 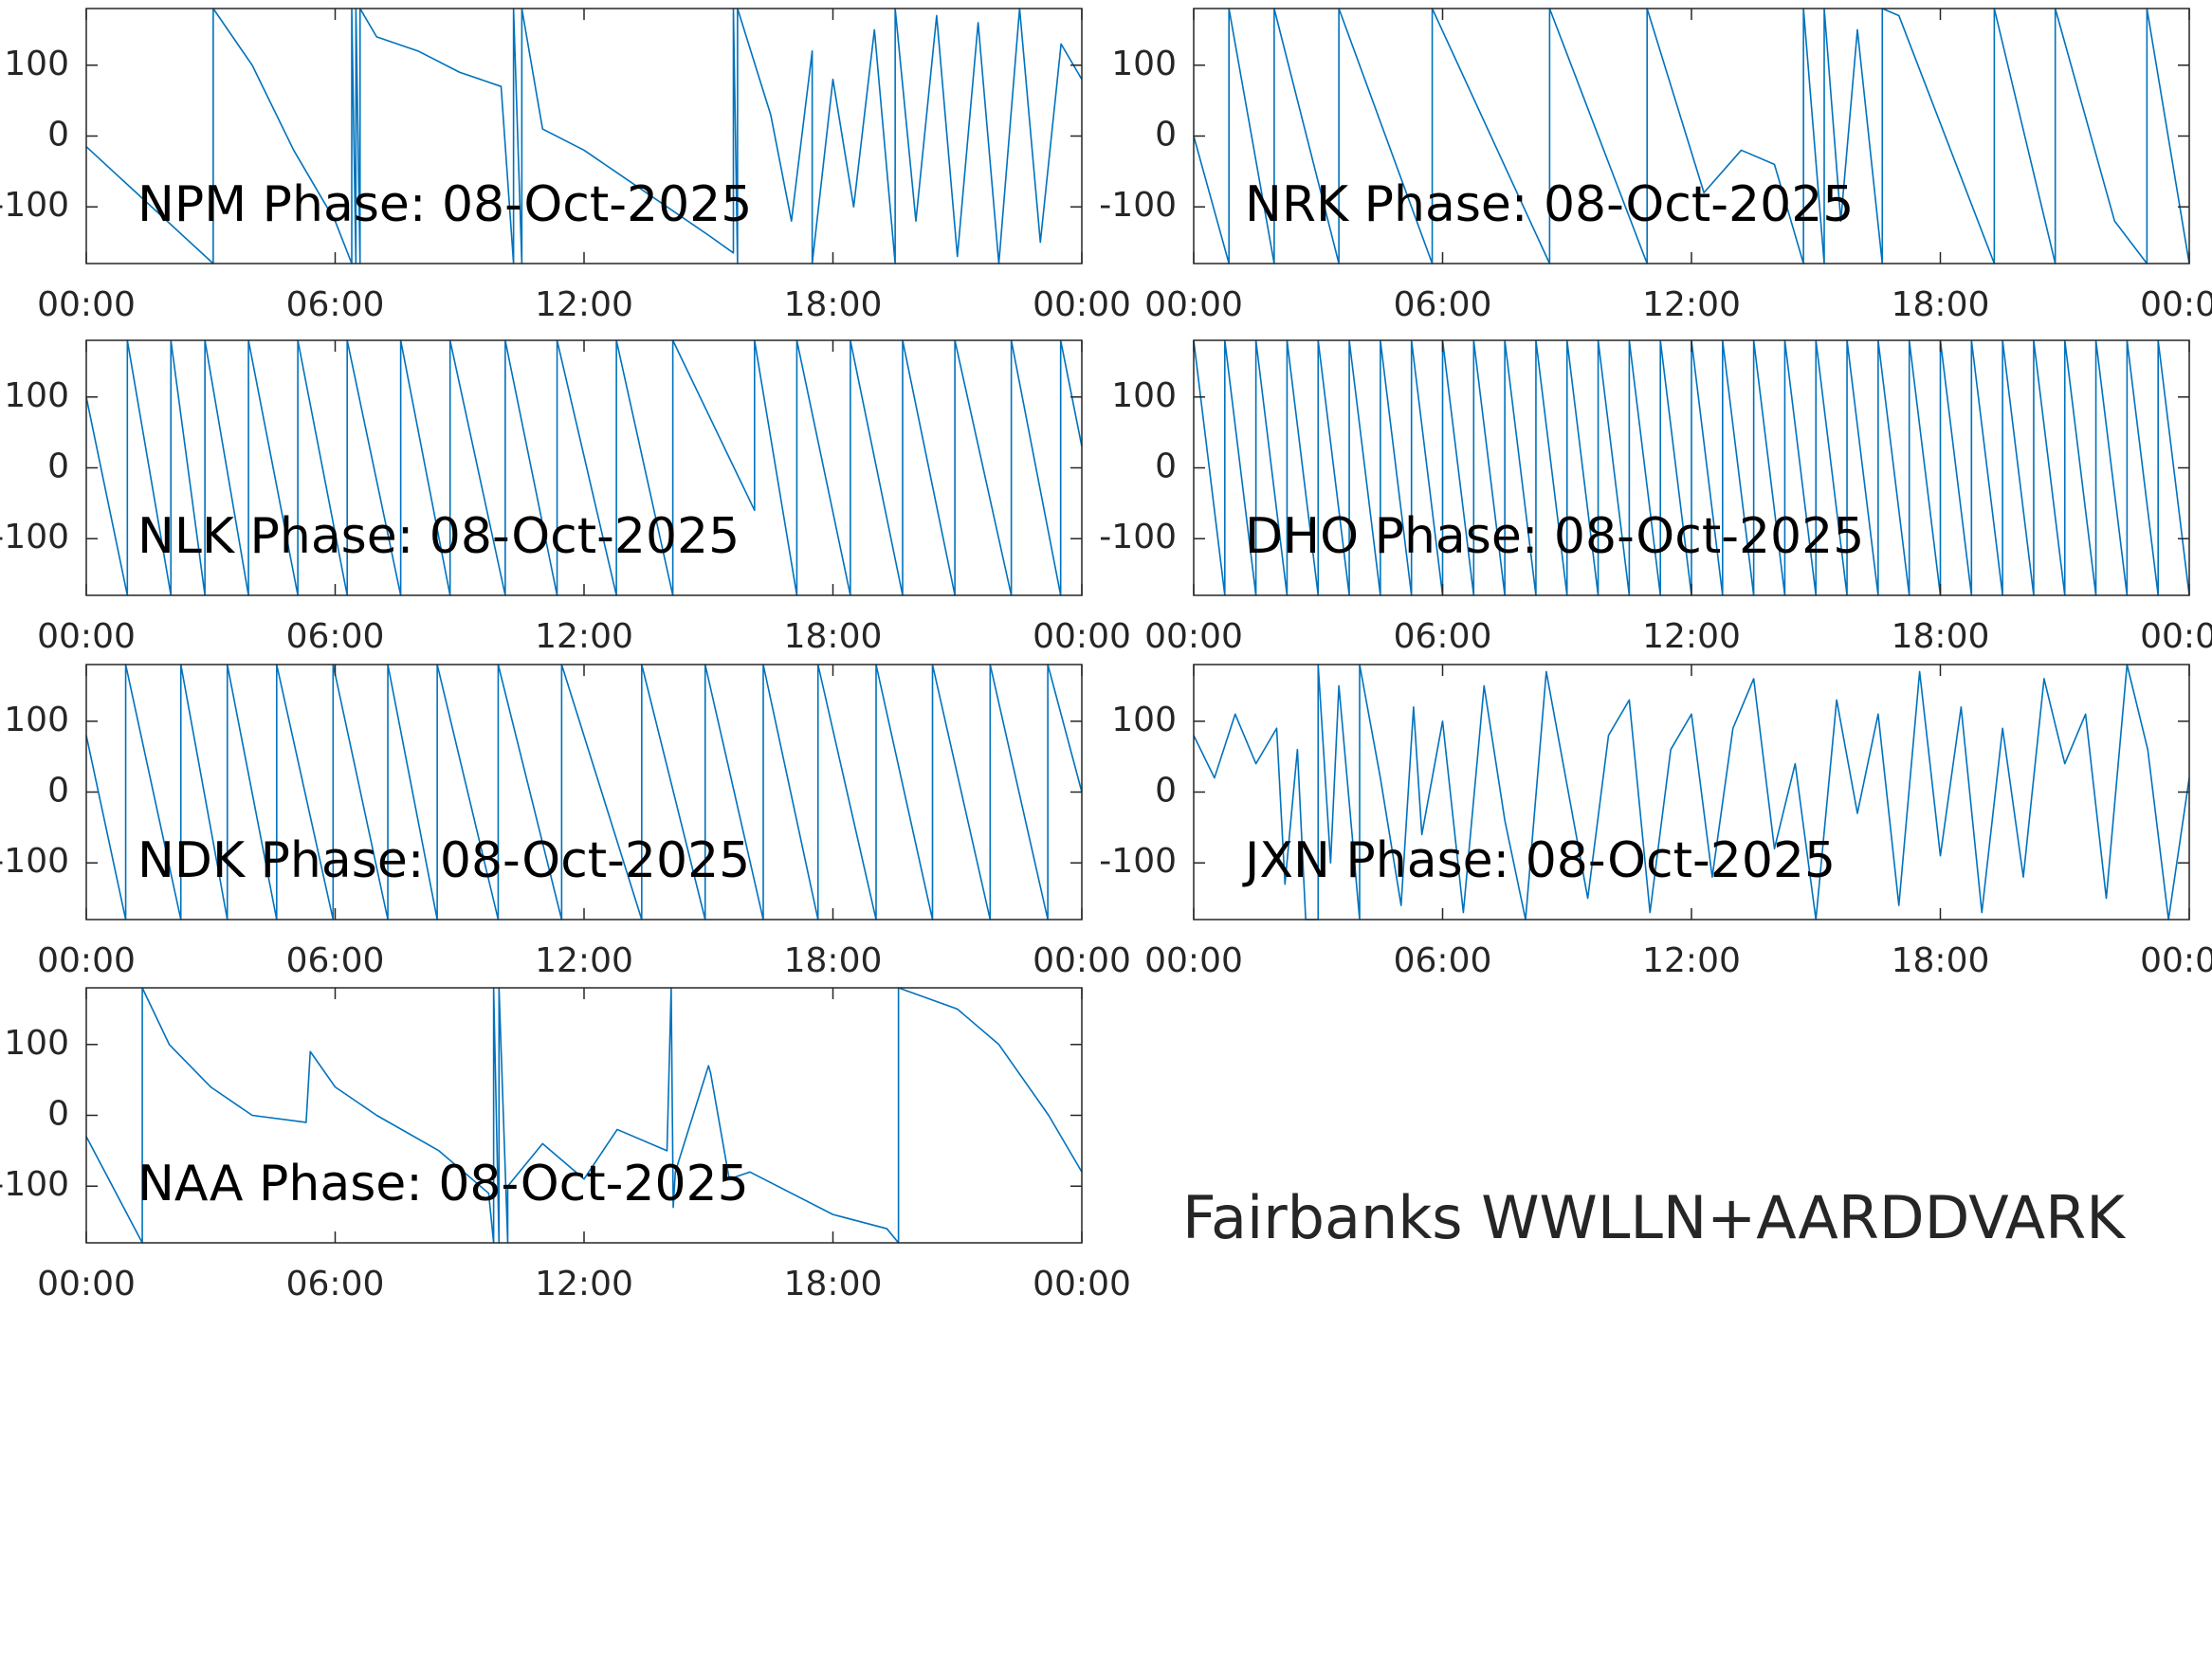 I want to click on chart-title: NRK Phase: 08-Oct-2025, so click(x=1549, y=204).